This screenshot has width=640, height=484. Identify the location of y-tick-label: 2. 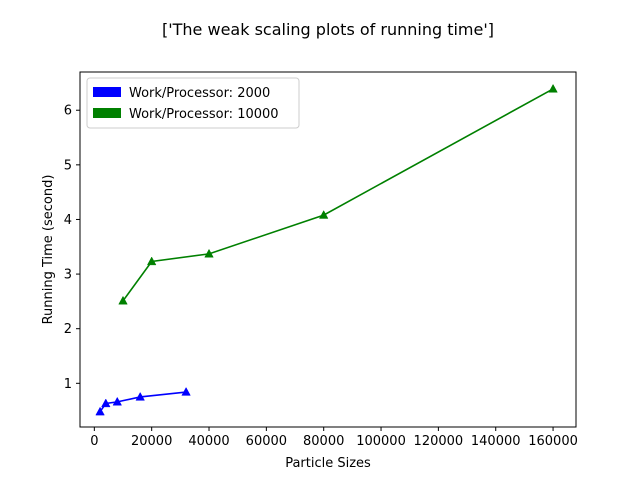
(68, 329).